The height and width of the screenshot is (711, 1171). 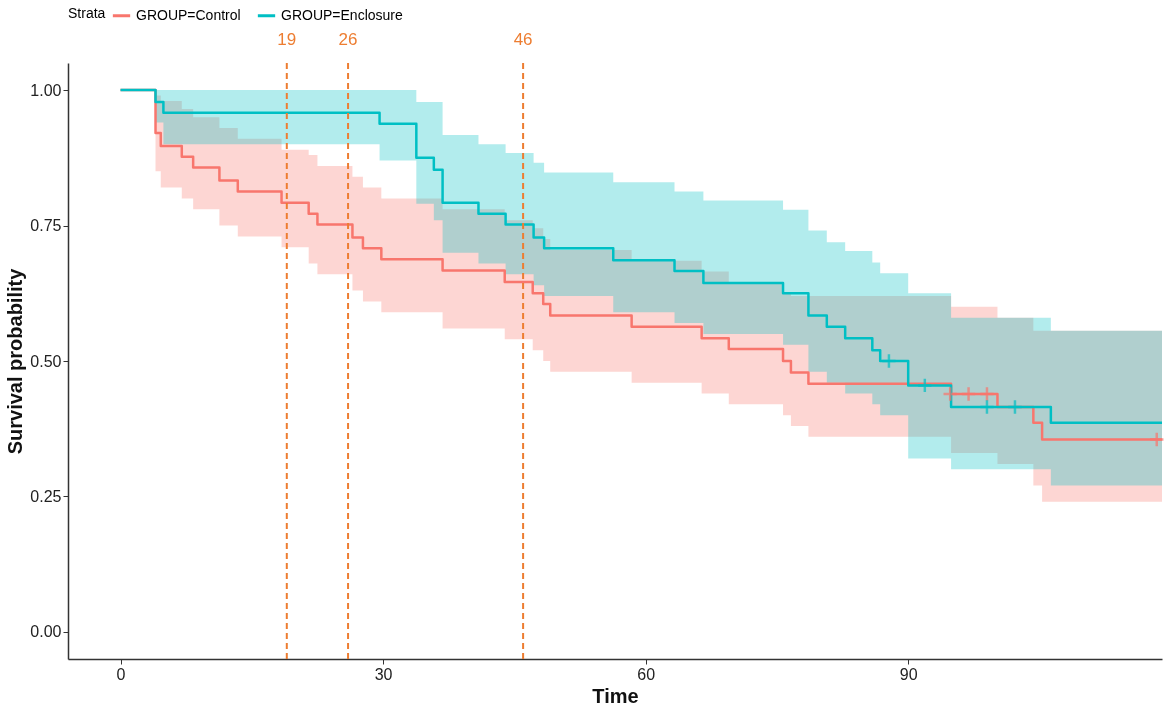 I want to click on legend-title: Strata, so click(x=87, y=13).